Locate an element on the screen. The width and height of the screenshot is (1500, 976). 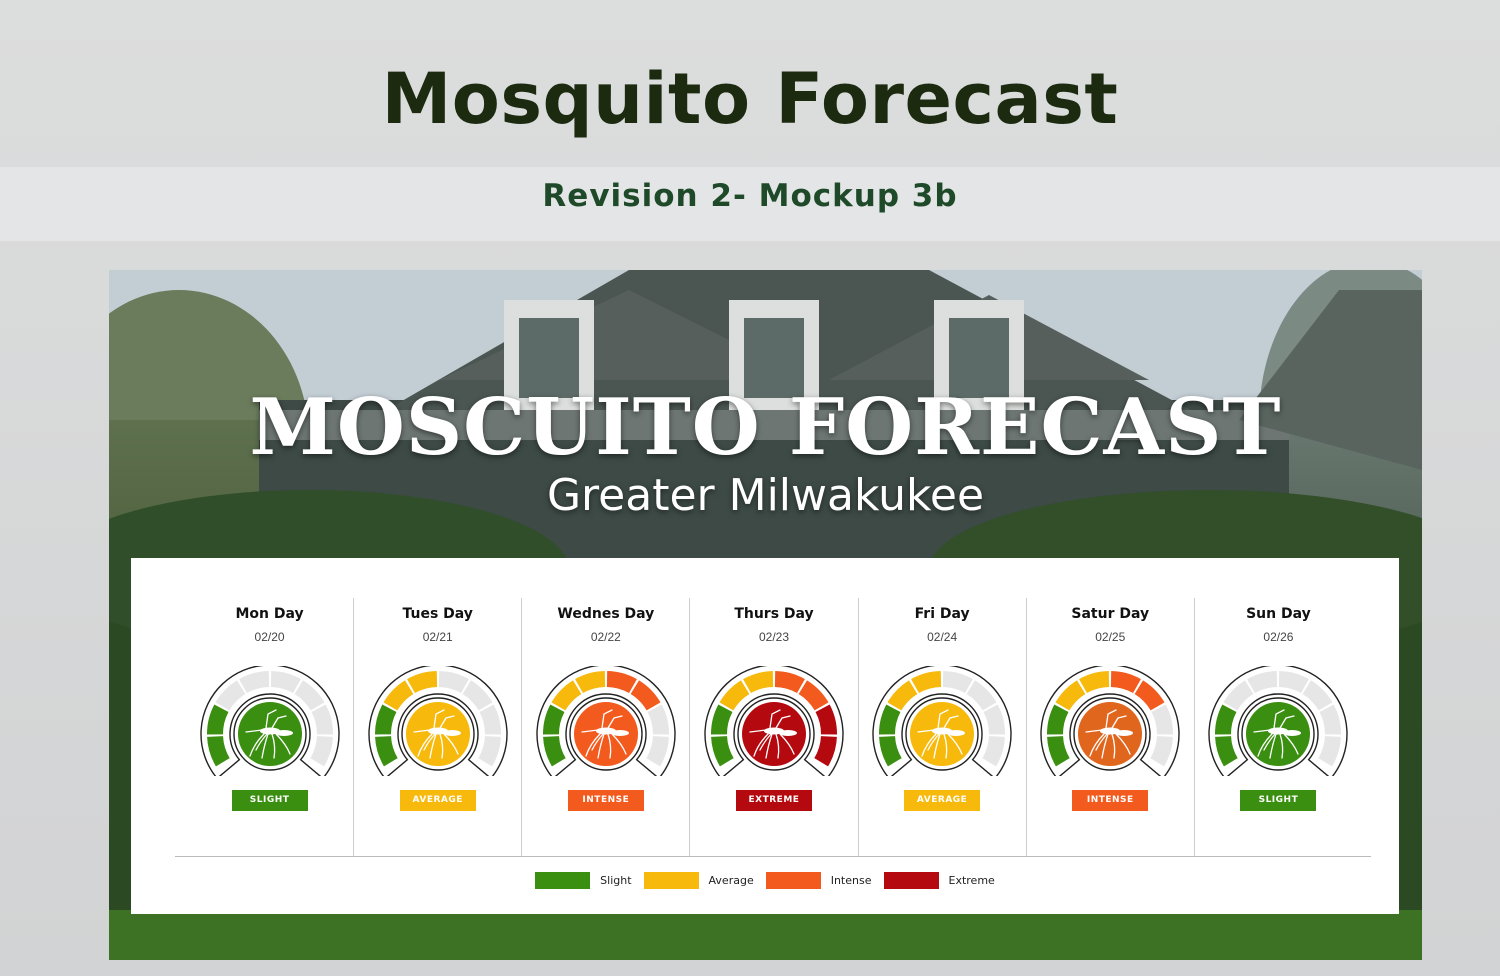
day-name: Mon Day is located at coordinates (269, 614).